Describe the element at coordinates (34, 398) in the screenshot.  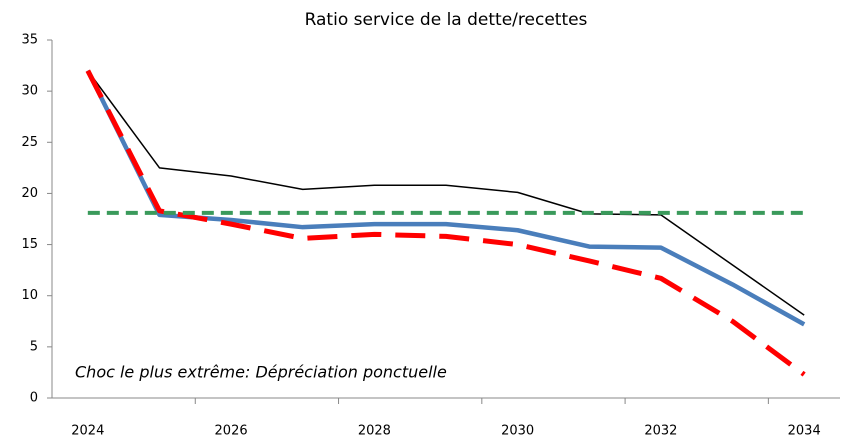
I see `y-tick-label: 0` at that location.